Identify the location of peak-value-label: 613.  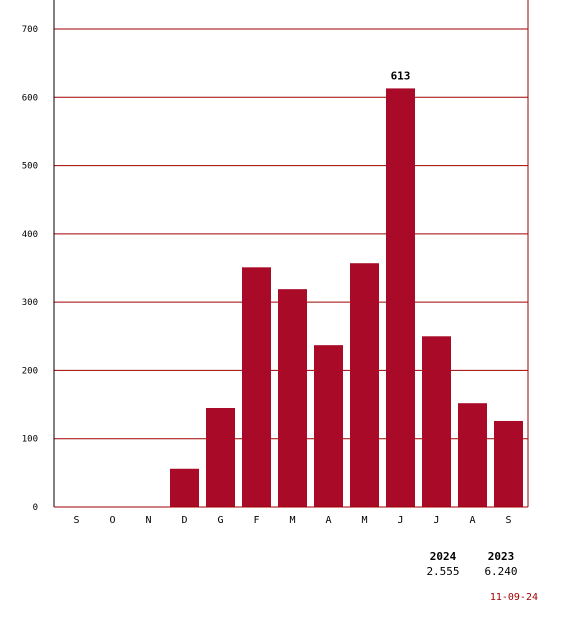
(401, 75).